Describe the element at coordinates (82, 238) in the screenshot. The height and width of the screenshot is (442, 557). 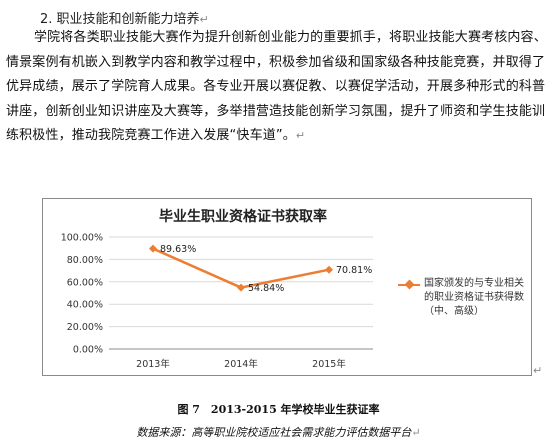
I see `y-tick-label: 100.00%` at that location.